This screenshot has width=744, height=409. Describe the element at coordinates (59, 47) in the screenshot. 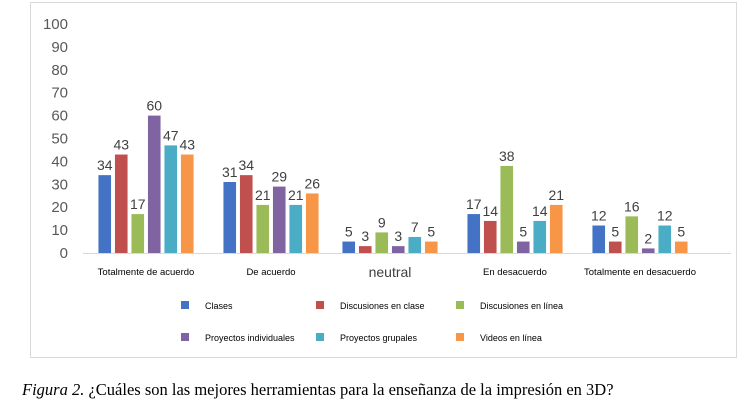

I see `y-tick-label: 90` at that location.